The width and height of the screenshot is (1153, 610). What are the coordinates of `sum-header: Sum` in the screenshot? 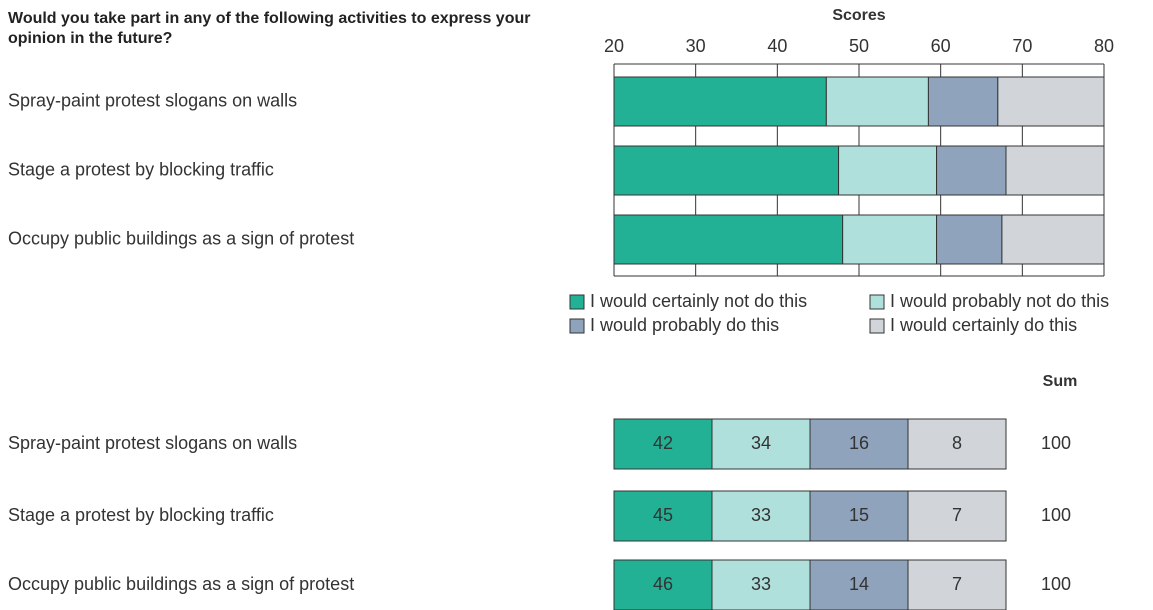 It's located at (1060, 381).